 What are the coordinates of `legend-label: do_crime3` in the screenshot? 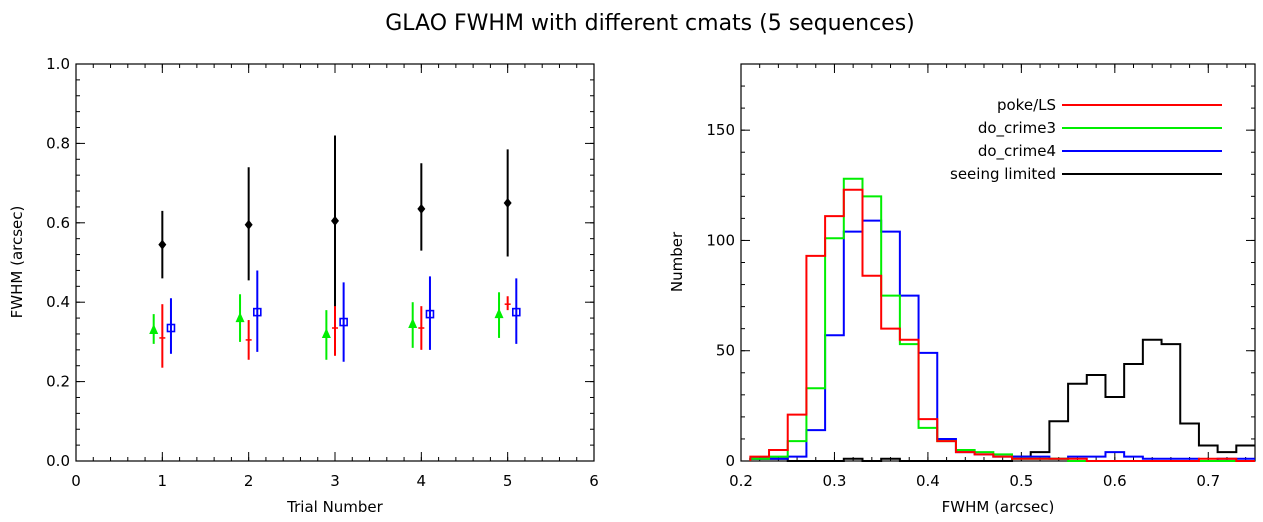 It's located at (1017, 128).